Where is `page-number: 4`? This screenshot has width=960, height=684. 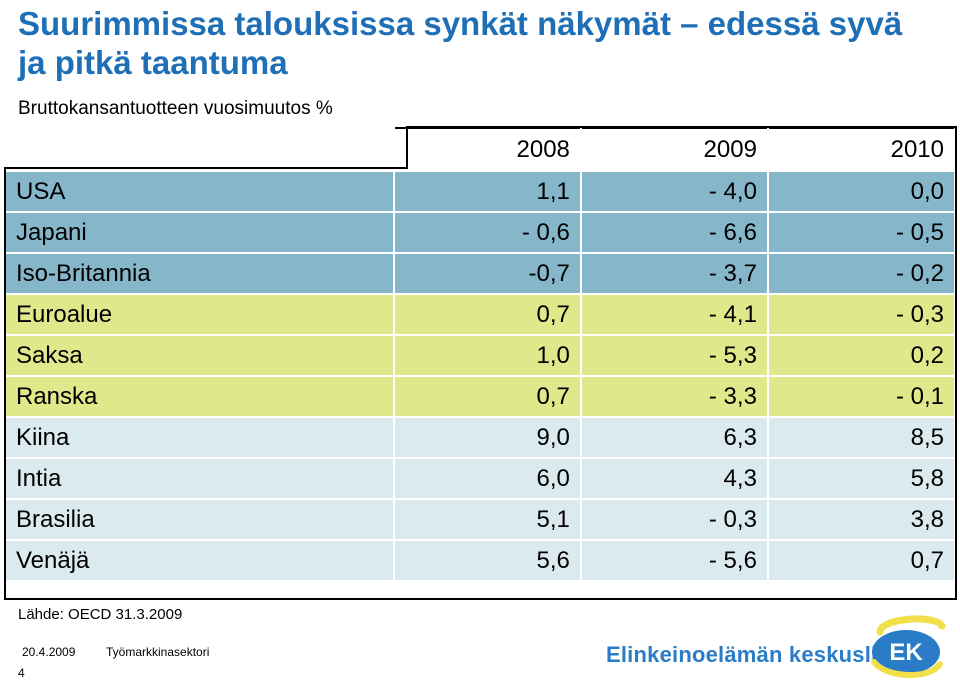
page-number: 4 is located at coordinates (21, 673).